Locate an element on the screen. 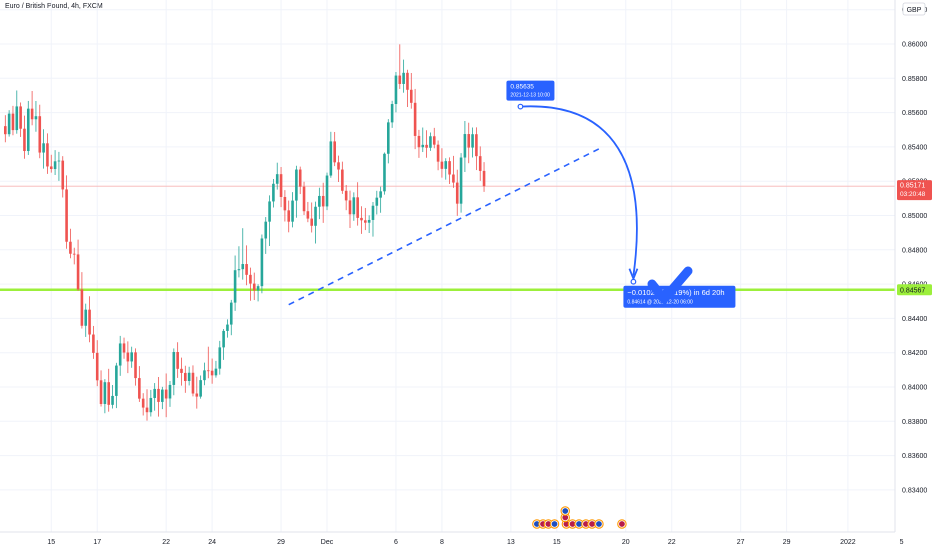 The height and width of the screenshot is (550, 932). end-callout-box is located at coordinates (679, 296).